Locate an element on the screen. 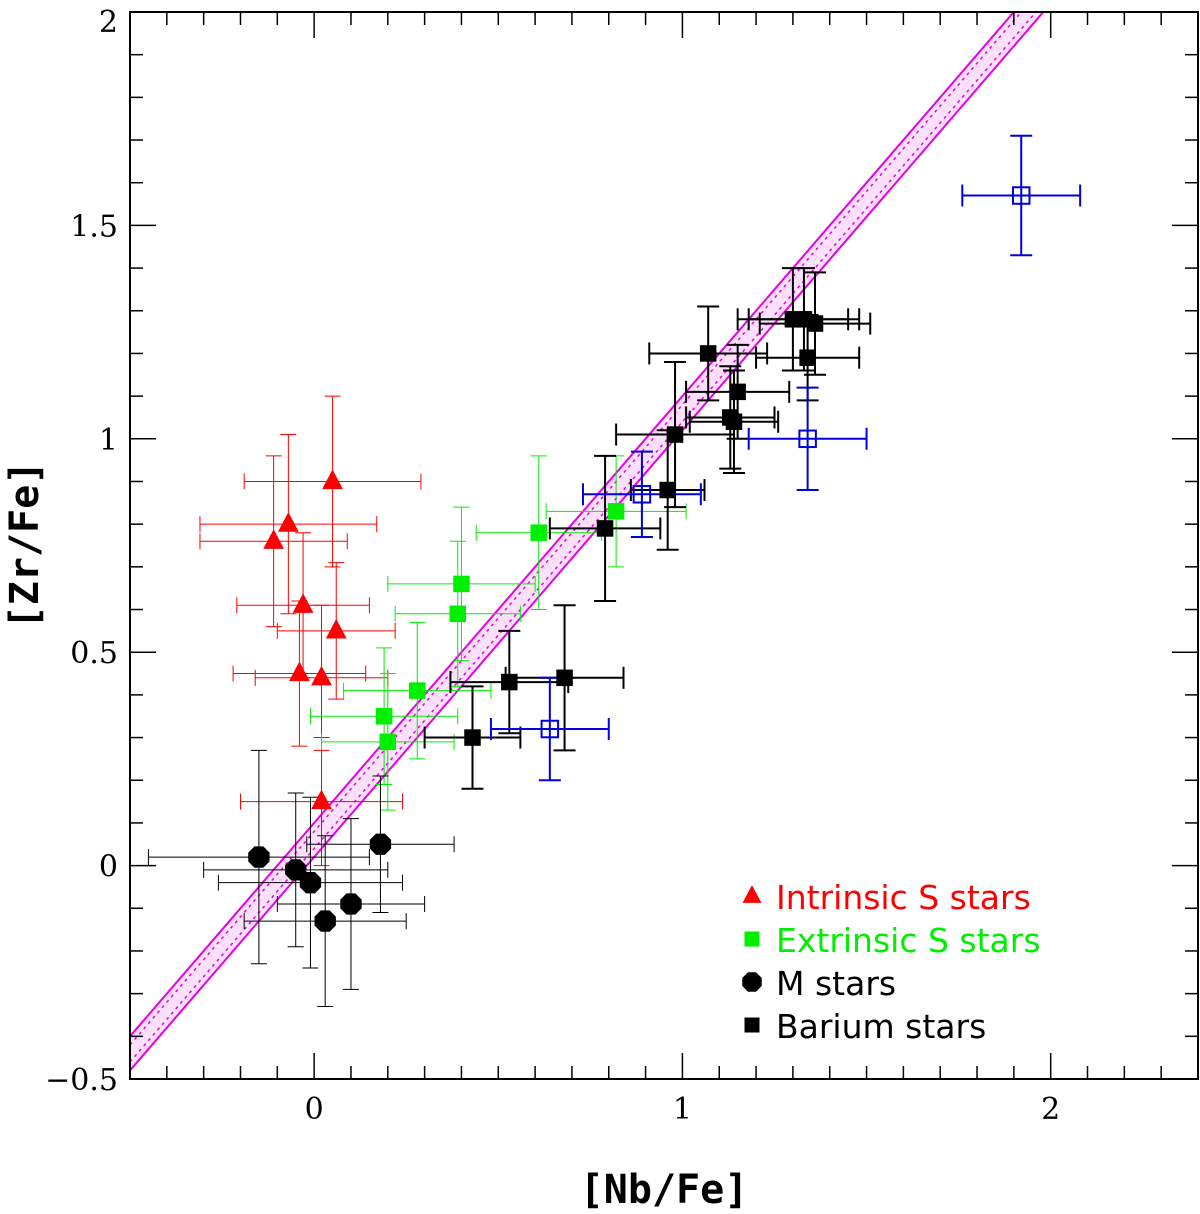 This screenshot has height=1214, width=1200. x-tick-label: 0 is located at coordinates (314, 1109).